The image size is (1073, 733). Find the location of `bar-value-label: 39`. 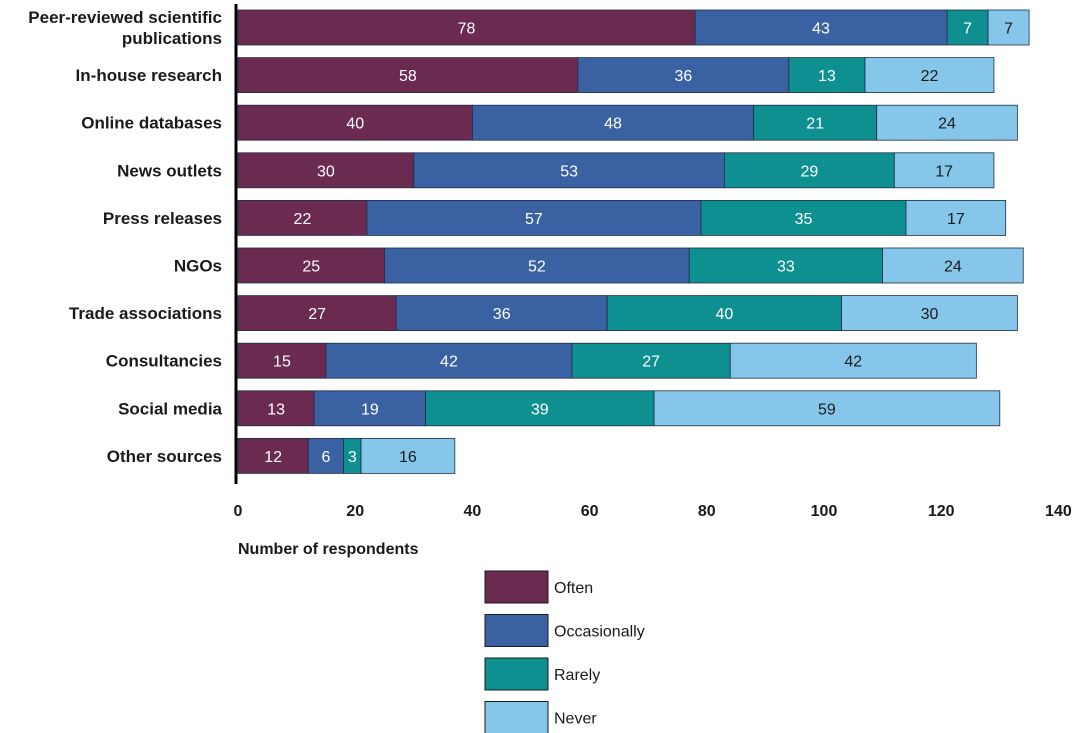

bar-value-label: 39 is located at coordinates (540, 409).